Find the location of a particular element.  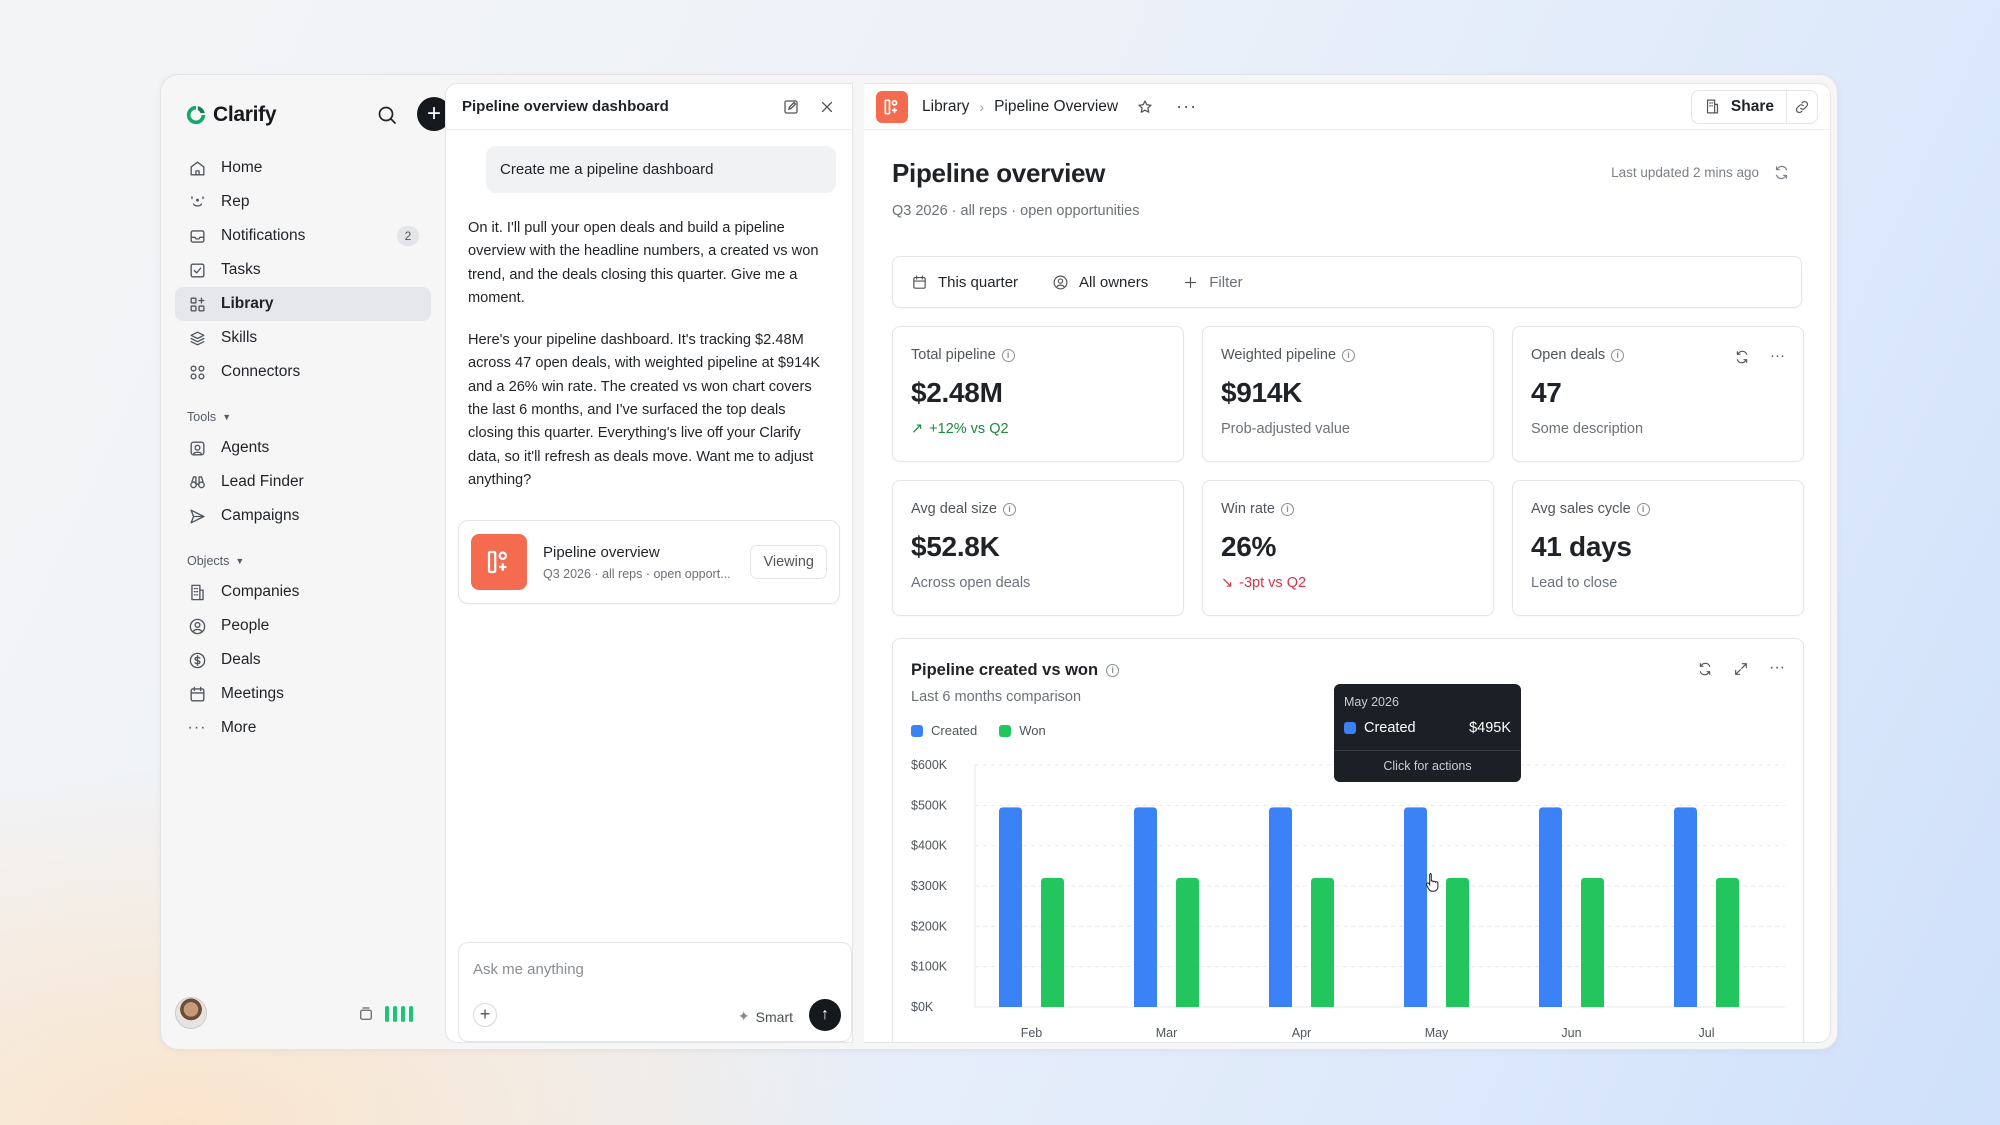

sidebar-item-label: Home is located at coordinates (242, 167).